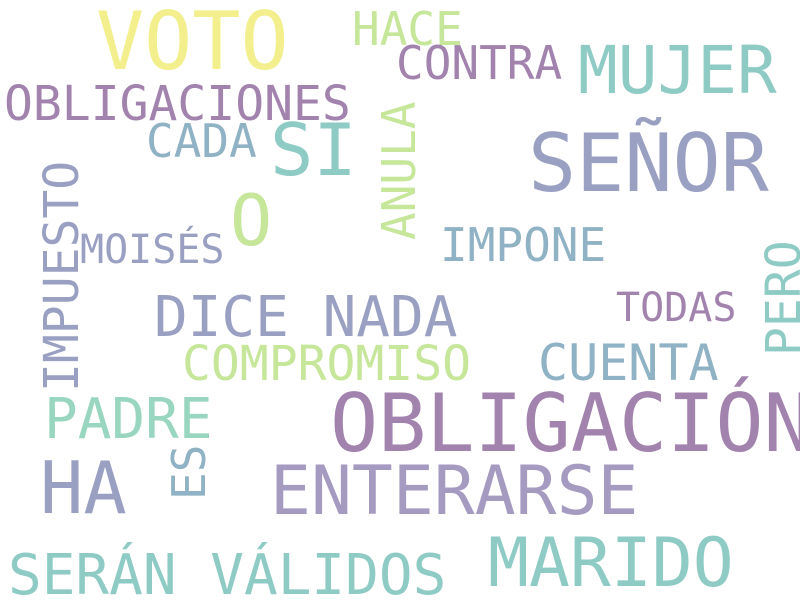  Describe the element at coordinates (628, 363) in the screenshot. I see `word-cuenta: CUENTA` at that location.